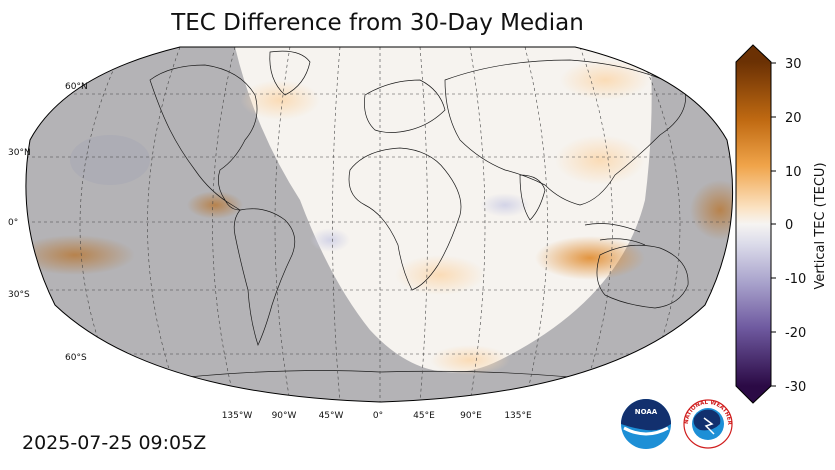  Describe the element at coordinates (19, 153) in the screenshot. I see `lat-label-30n: 30°N` at that location.